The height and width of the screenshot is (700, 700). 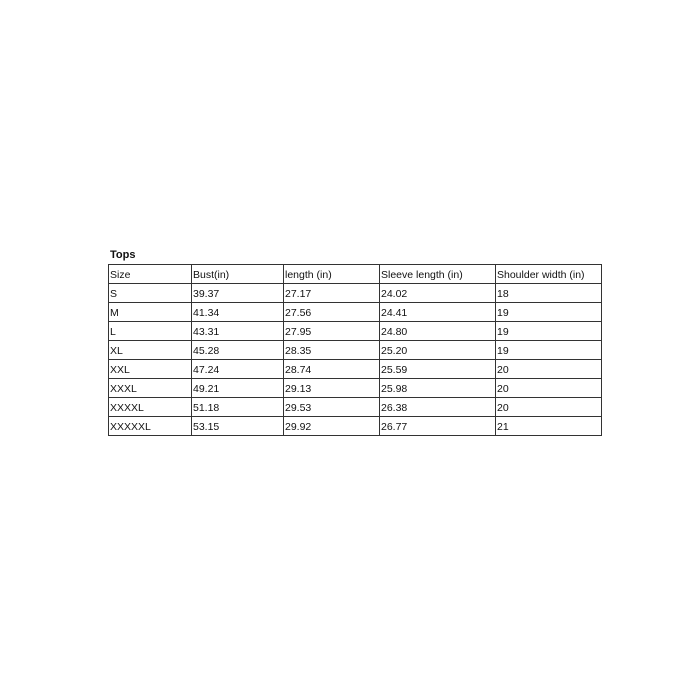 I want to click on table-cell: 24.02, so click(x=437, y=293).